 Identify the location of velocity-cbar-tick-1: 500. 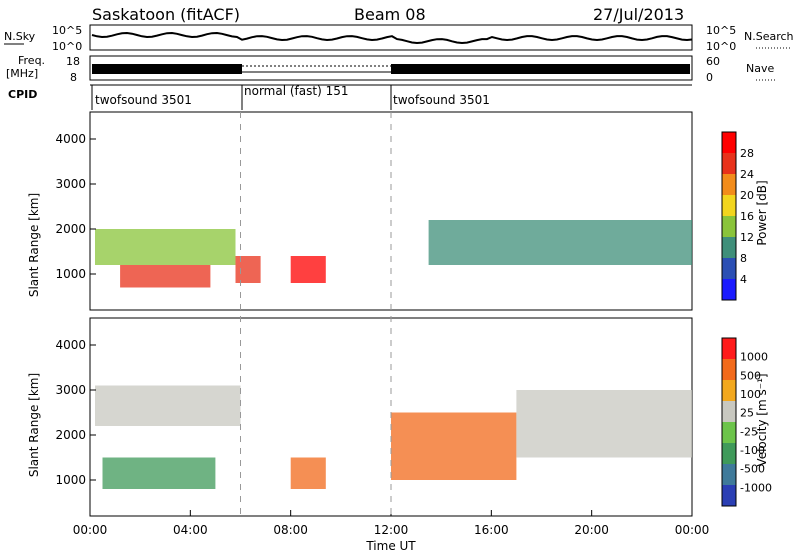
(750, 375).